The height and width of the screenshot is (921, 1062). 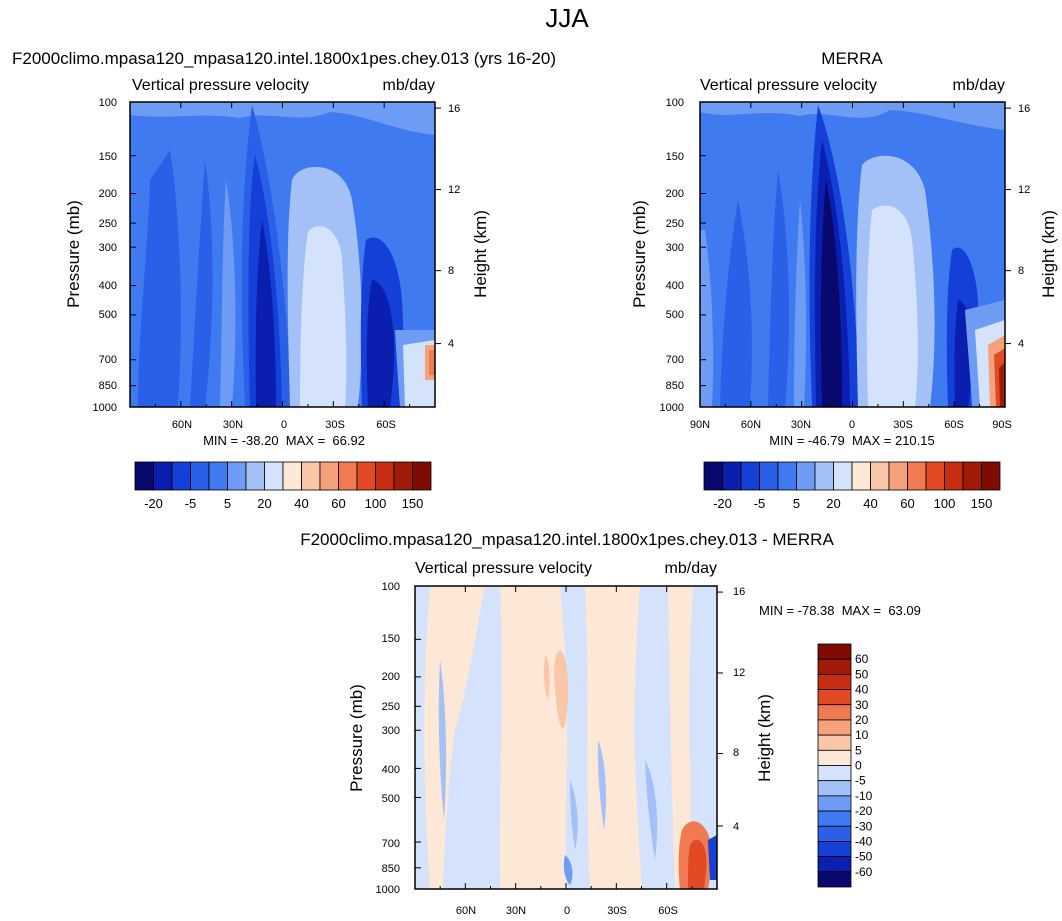 What do you see at coordinates (862, 690) in the screenshot?
I see `colorbar-diff-label-2: 40` at bounding box center [862, 690].